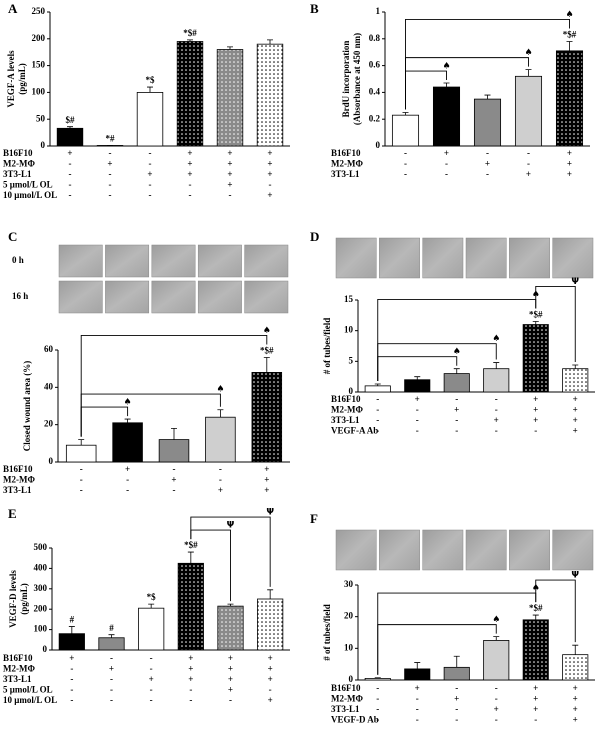  I want to click on condition-name: VEGF-D Ab, so click(355, 720).